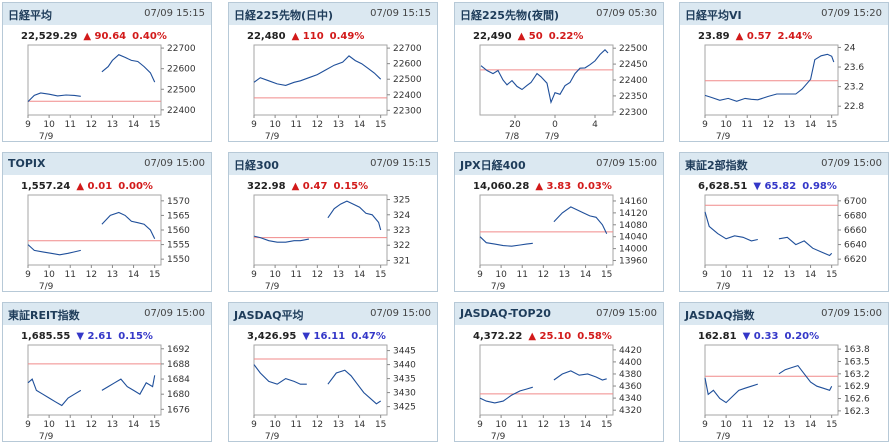 The height and width of the screenshot is (447, 889). I want to click on change-value: 50, so click(535, 36).